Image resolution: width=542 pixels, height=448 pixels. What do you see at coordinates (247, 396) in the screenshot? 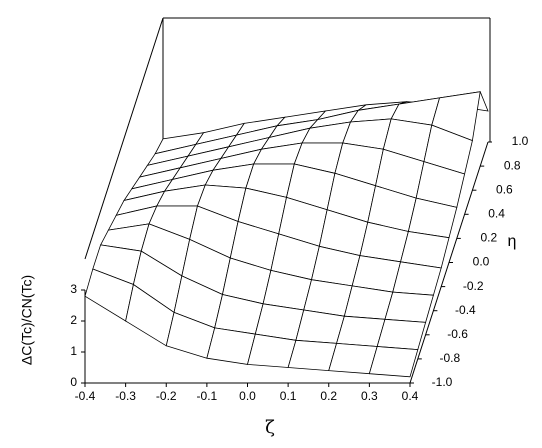
I see `x-tick-label: 0.0` at bounding box center [247, 396].